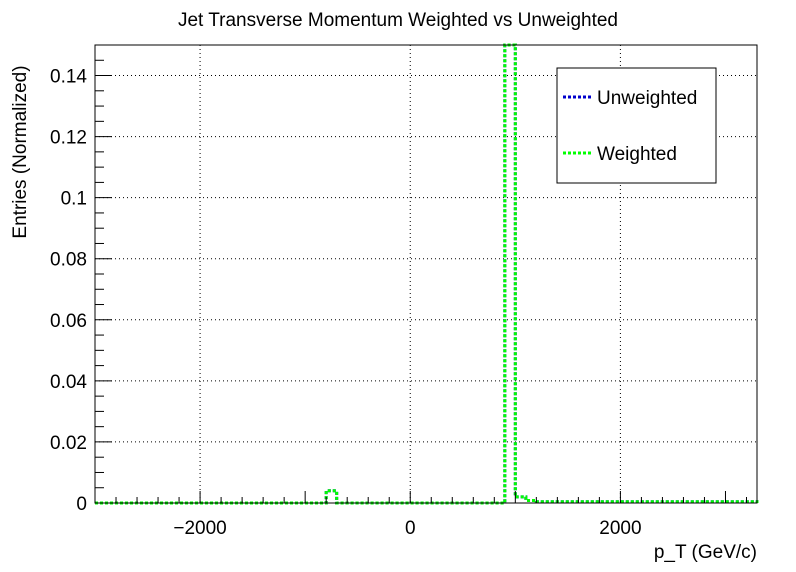 This screenshot has height=572, width=796. Describe the element at coordinates (420, 515) in the screenshot. I see `x-axis: −2000 0 2000` at that location.